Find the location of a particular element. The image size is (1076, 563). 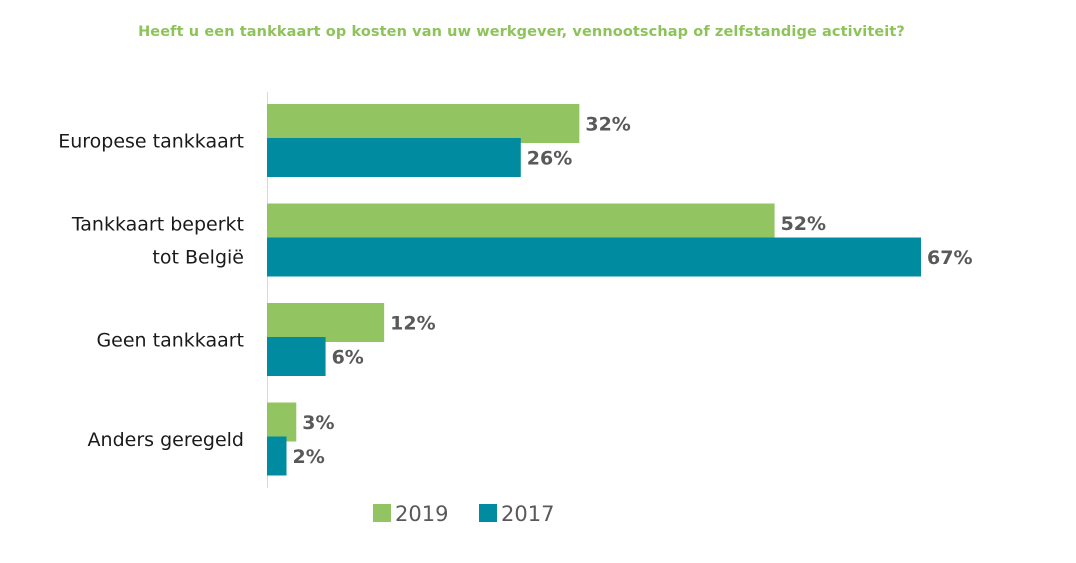

category-label-1-line-0: Tankkaart beperkt is located at coordinates (157, 225).